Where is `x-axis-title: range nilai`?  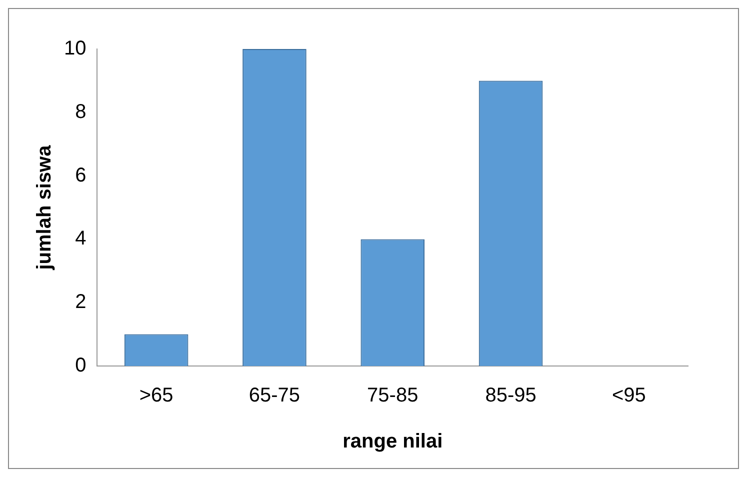 x-axis-title: range nilai is located at coordinates (392, 441).